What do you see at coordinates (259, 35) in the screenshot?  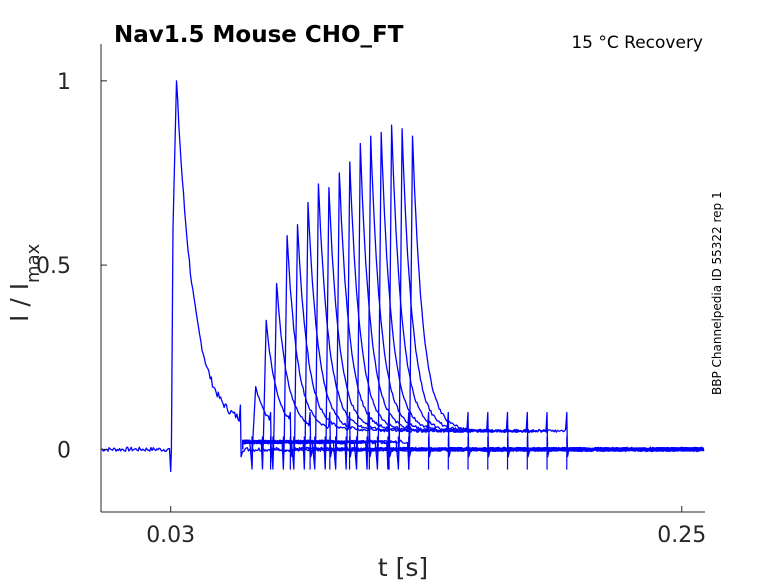 I see `chart-title: Nav1.5 Mouse CHO_FT` at bounding box center [259, 35].